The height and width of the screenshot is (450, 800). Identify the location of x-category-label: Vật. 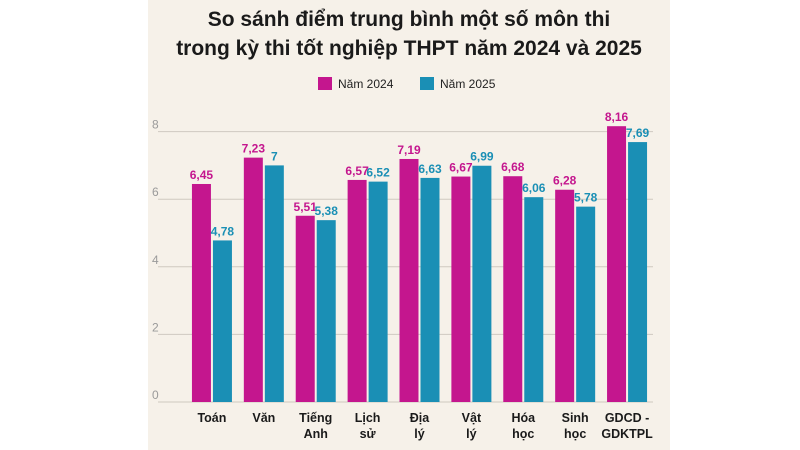
(472, 418).